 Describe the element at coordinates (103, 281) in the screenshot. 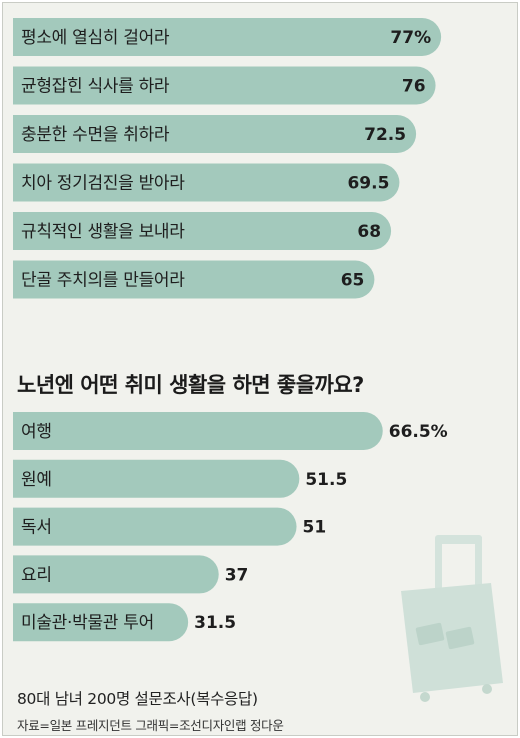

I see `category-label: 단골 주치의를 만들어라` at that location.